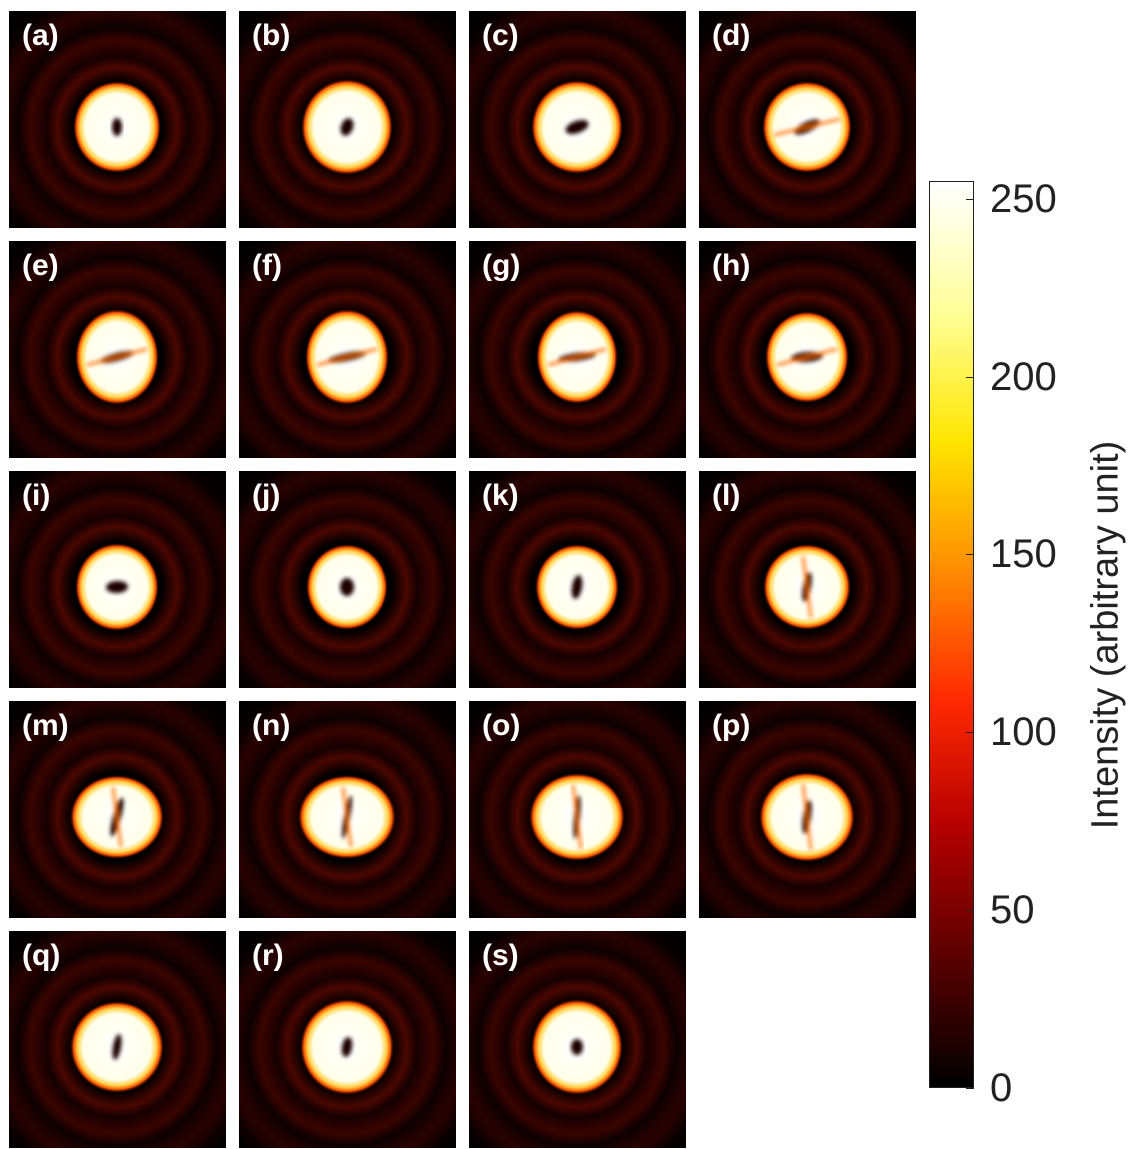 Image resolution: width=1145 pixels, height=1149 pixels. Describe the element at coordinates (731, 265) in the screenshot. I see `panel-label: (h)` at that location.